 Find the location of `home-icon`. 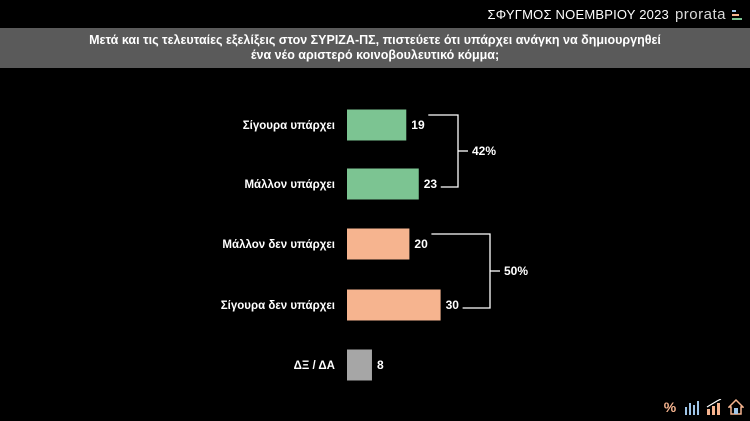

home-icon is located at coordinates (736, 406).